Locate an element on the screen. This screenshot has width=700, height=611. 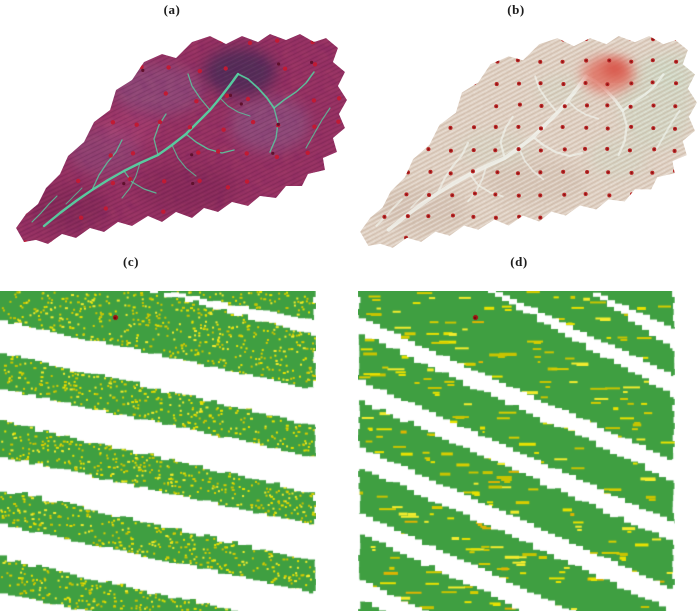
red-vegetation-patch-core is located at coordinates (614, 68).